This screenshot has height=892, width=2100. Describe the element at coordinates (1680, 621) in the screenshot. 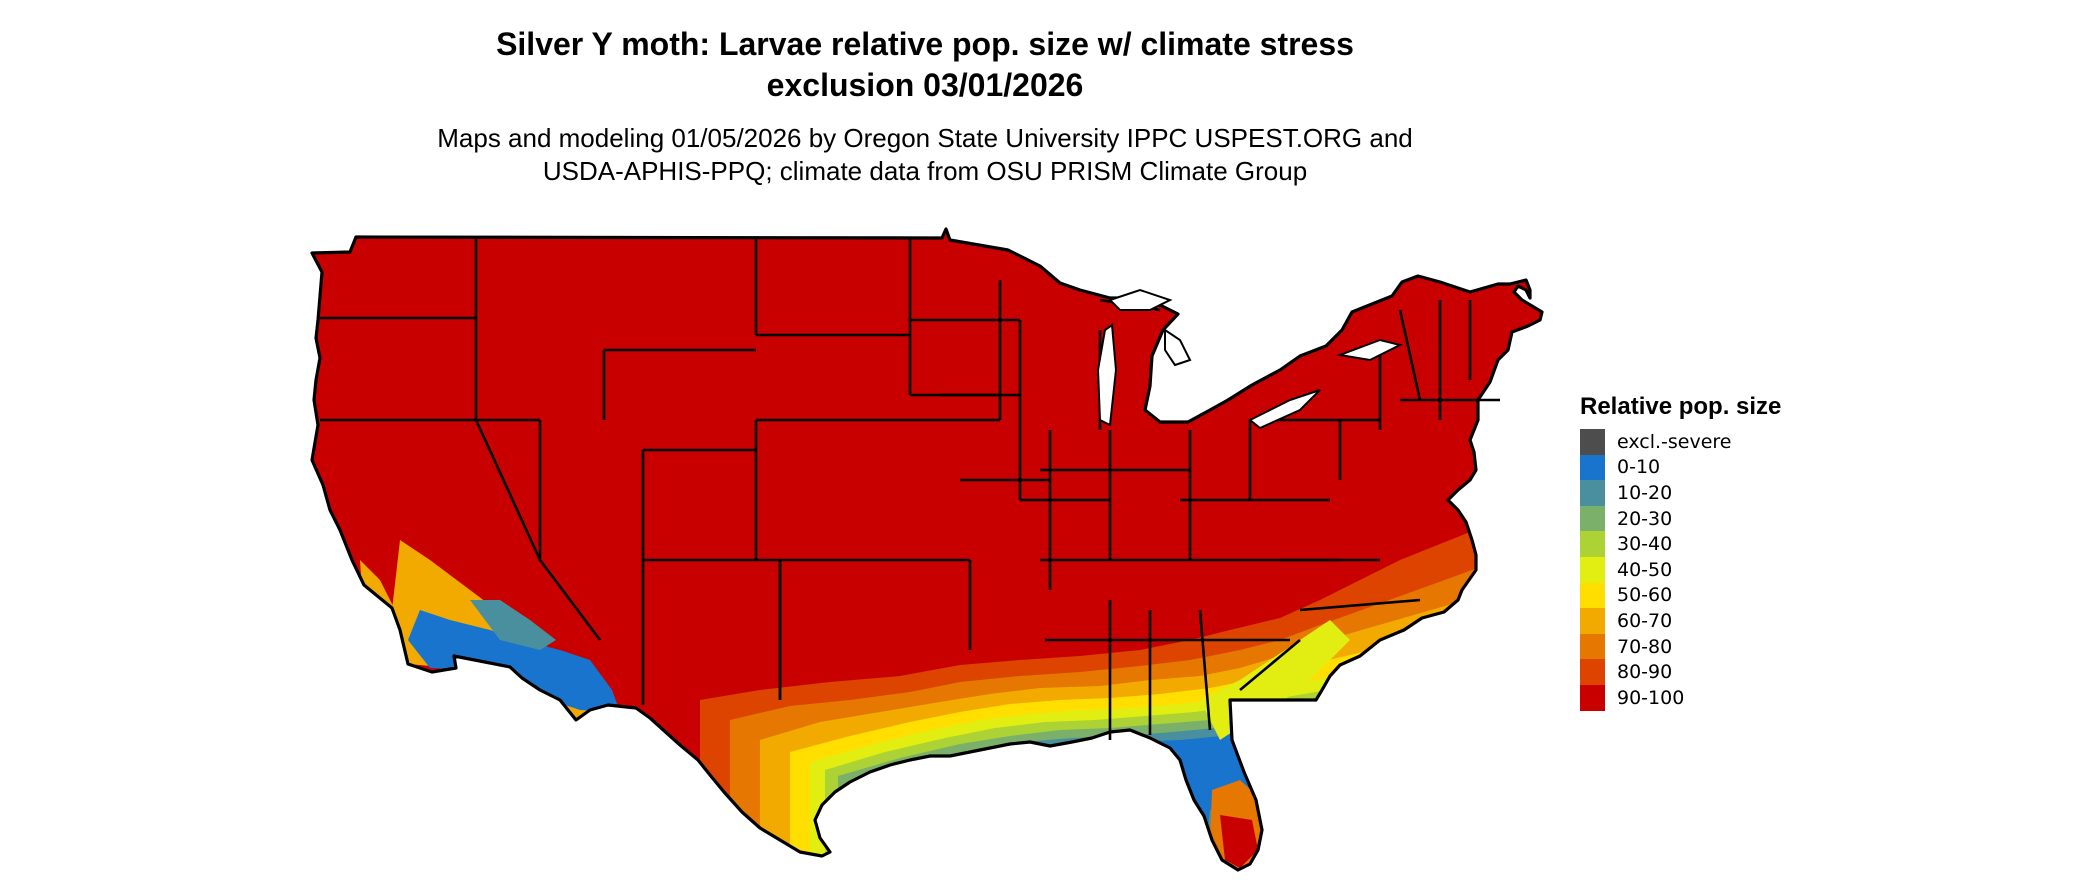

I see `legend-item: 60-70` at that location.